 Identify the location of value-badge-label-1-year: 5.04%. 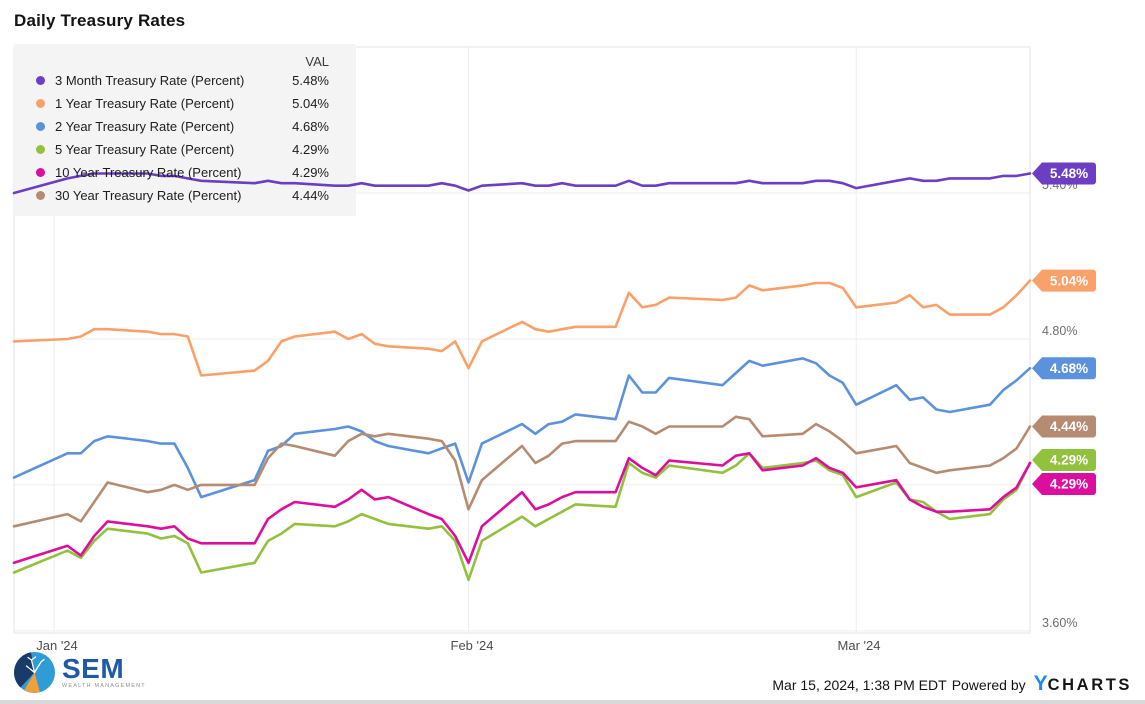
(1069, 280).